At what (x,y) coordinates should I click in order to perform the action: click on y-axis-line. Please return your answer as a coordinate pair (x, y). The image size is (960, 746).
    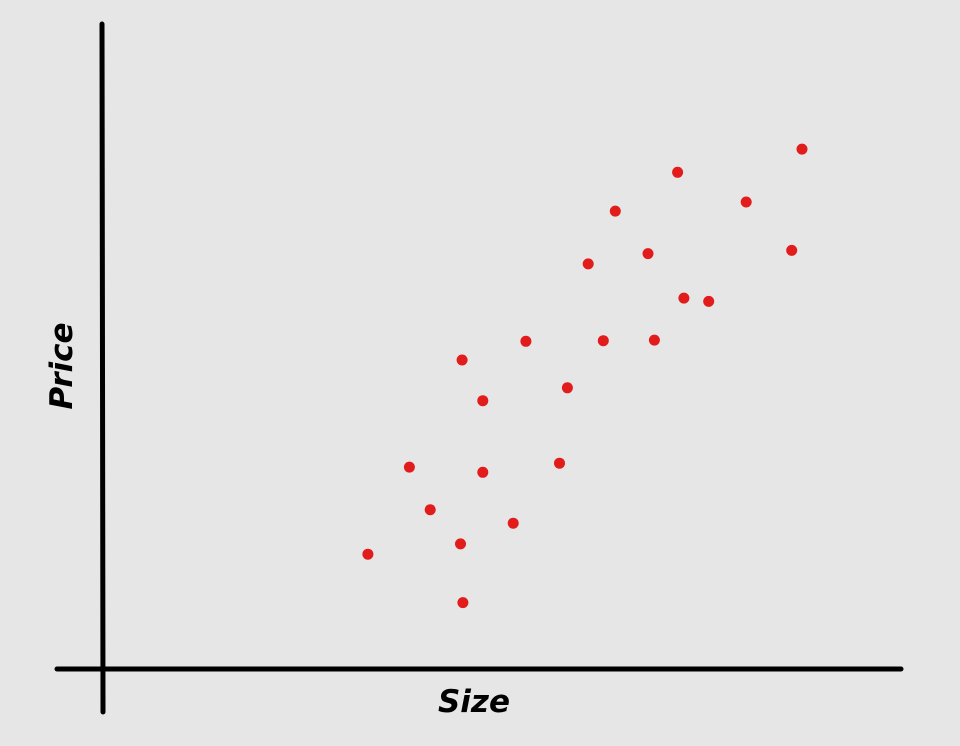
    Looking at the image, I should click on (102, 368).